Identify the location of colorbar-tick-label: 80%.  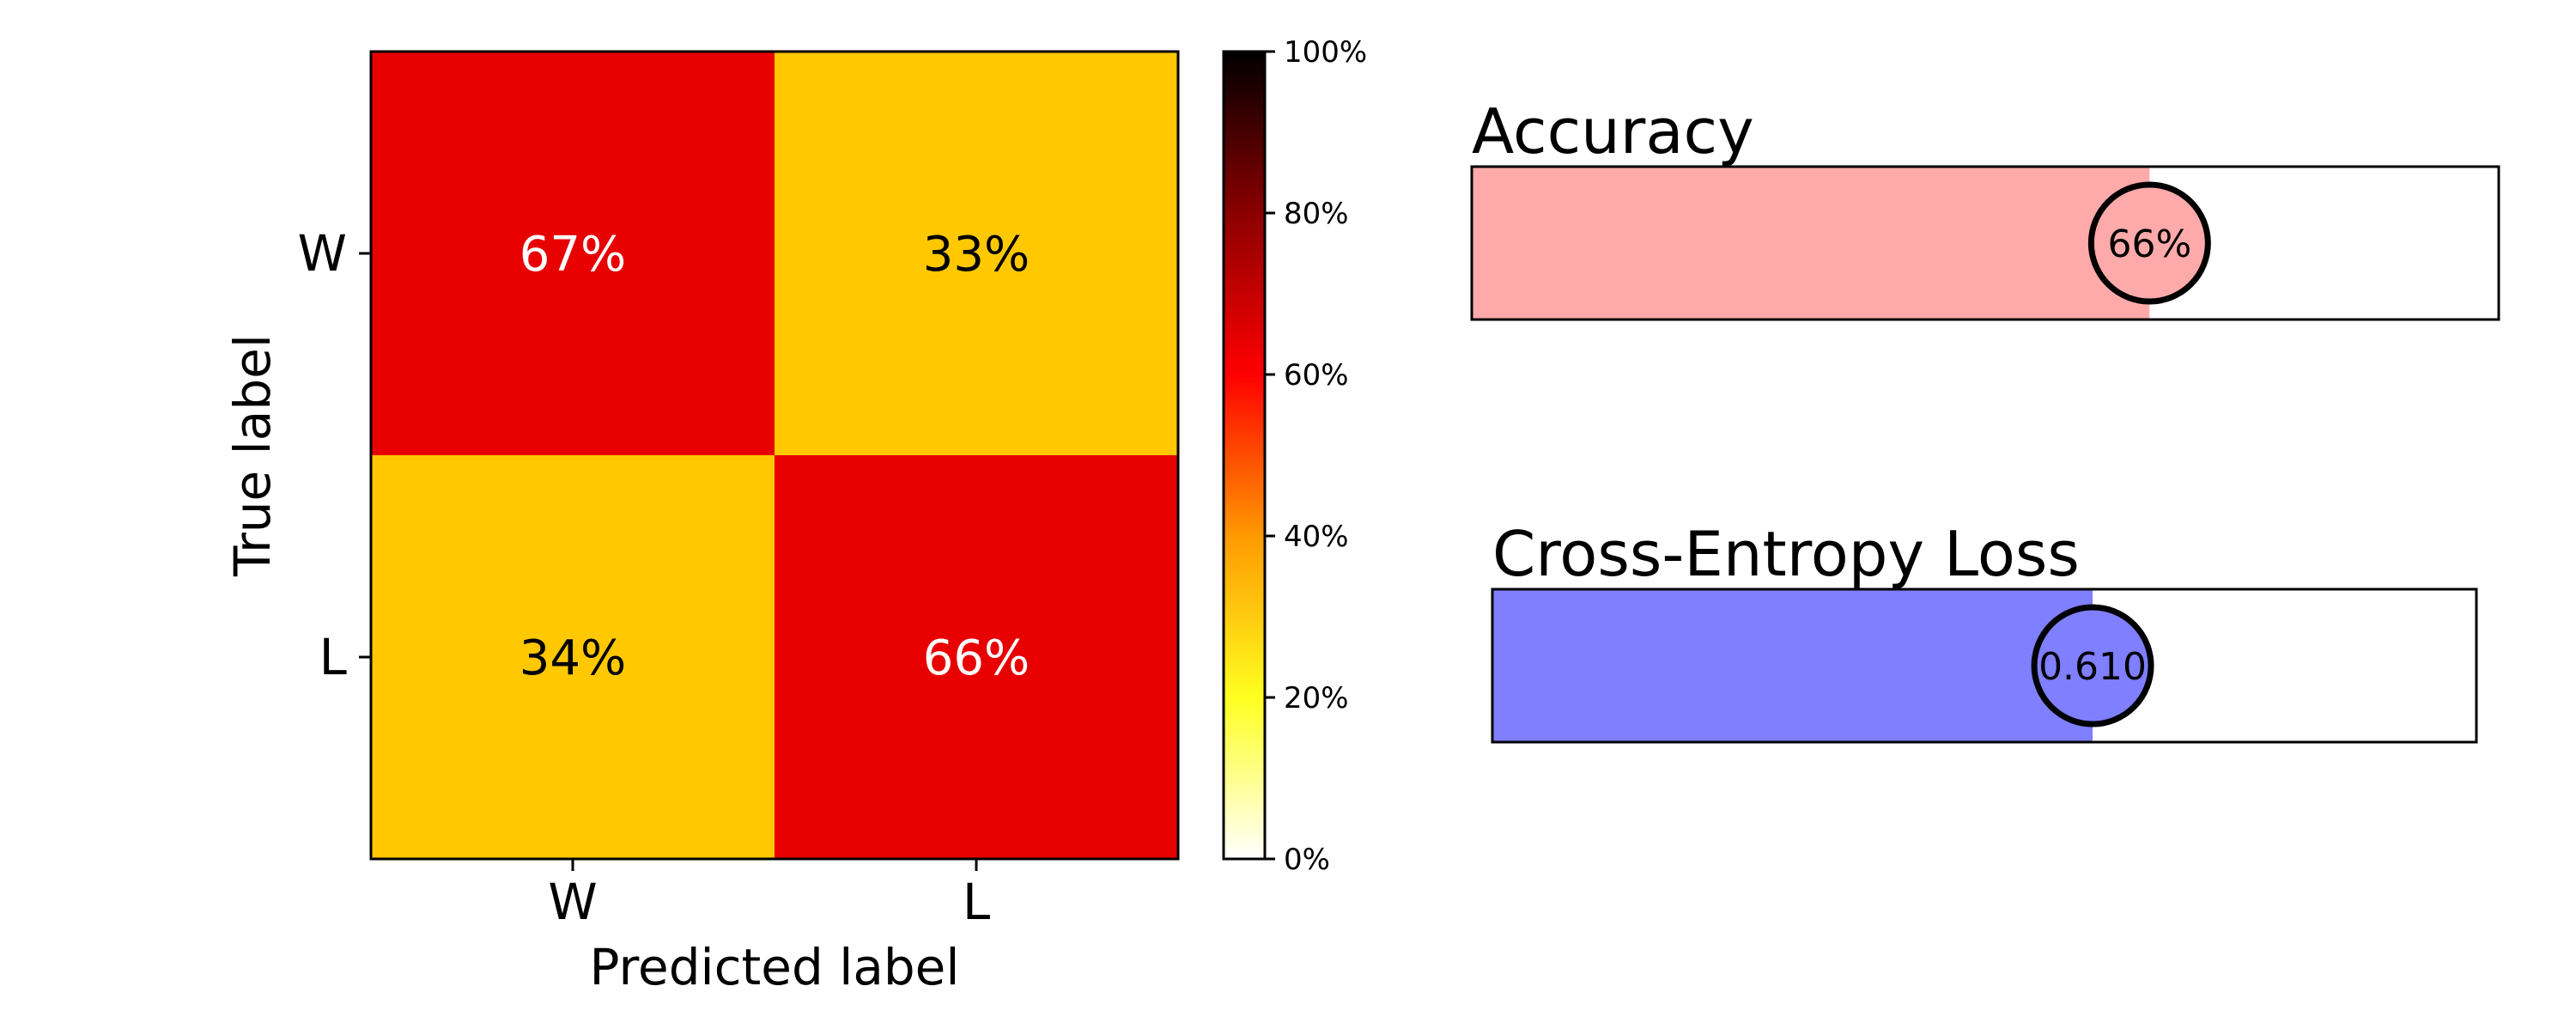
(1316, 214).